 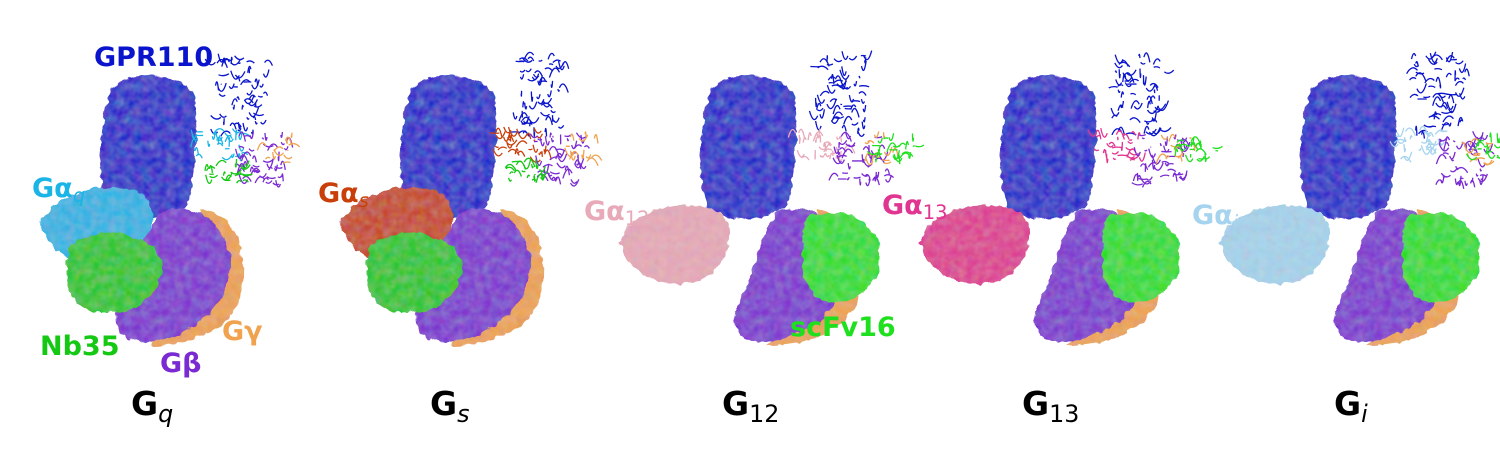 I want to click on panel-title-gq-base: G, so click(x=145, y=403).